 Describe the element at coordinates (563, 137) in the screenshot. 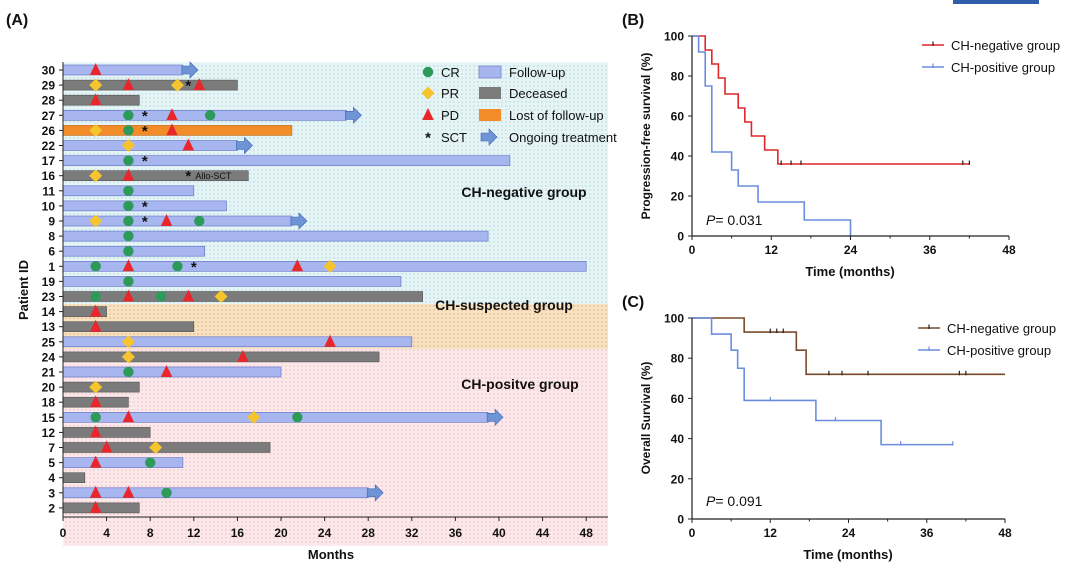

I see `legend-label-ongoing: Ongoing treatment` at that location.